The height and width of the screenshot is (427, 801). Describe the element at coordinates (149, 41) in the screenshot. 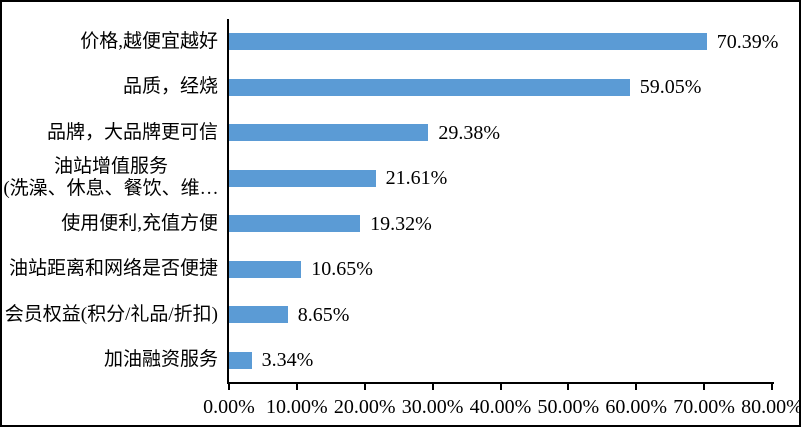

I see `category-label-line: 价格,越便宜越好` at that location.